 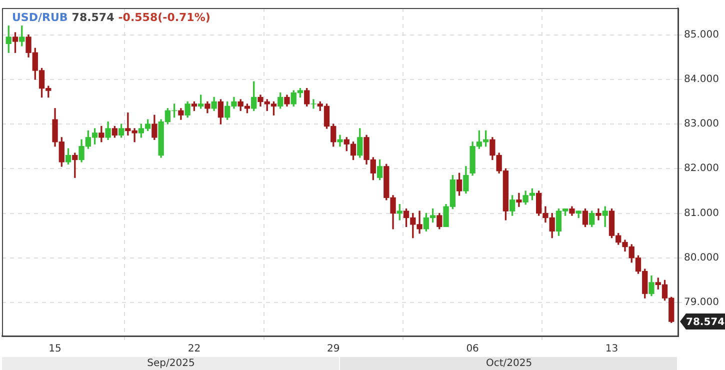 I want to click on x-tick-label: 29, so click(x=333, y=349).